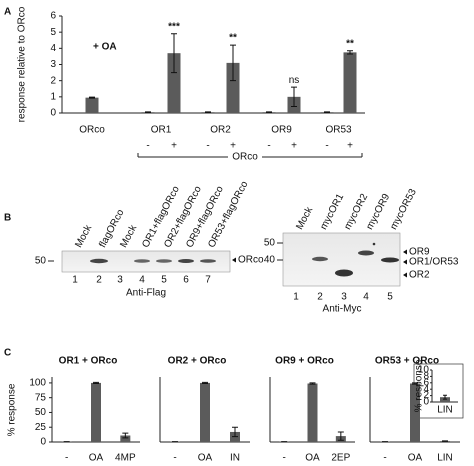  I want to click on speck, so click(374, 244).